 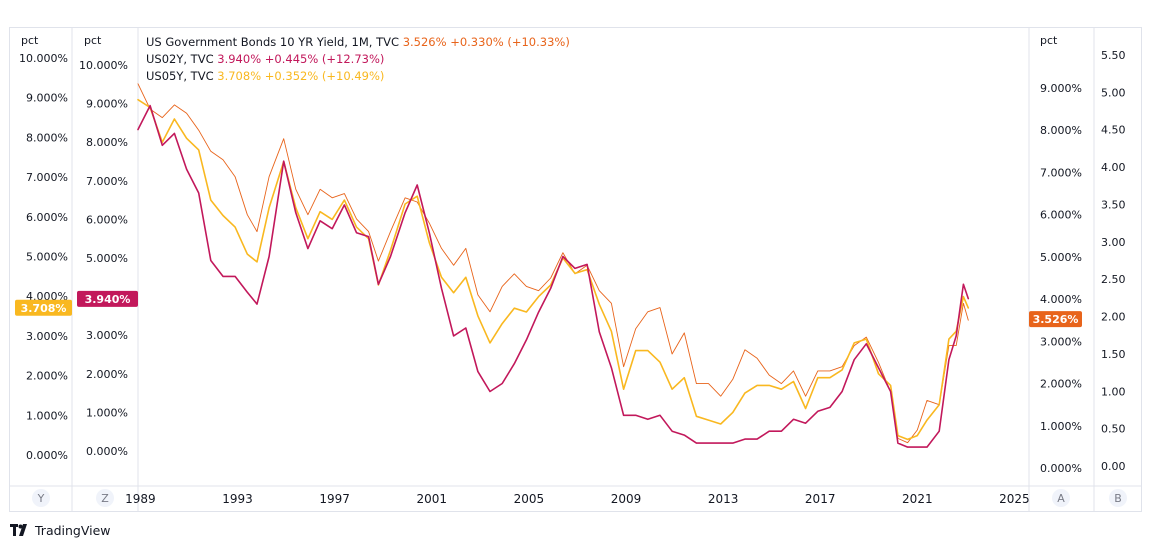 I want to click on price-tag-a: 3.526%, so click(x=1055, y=319).